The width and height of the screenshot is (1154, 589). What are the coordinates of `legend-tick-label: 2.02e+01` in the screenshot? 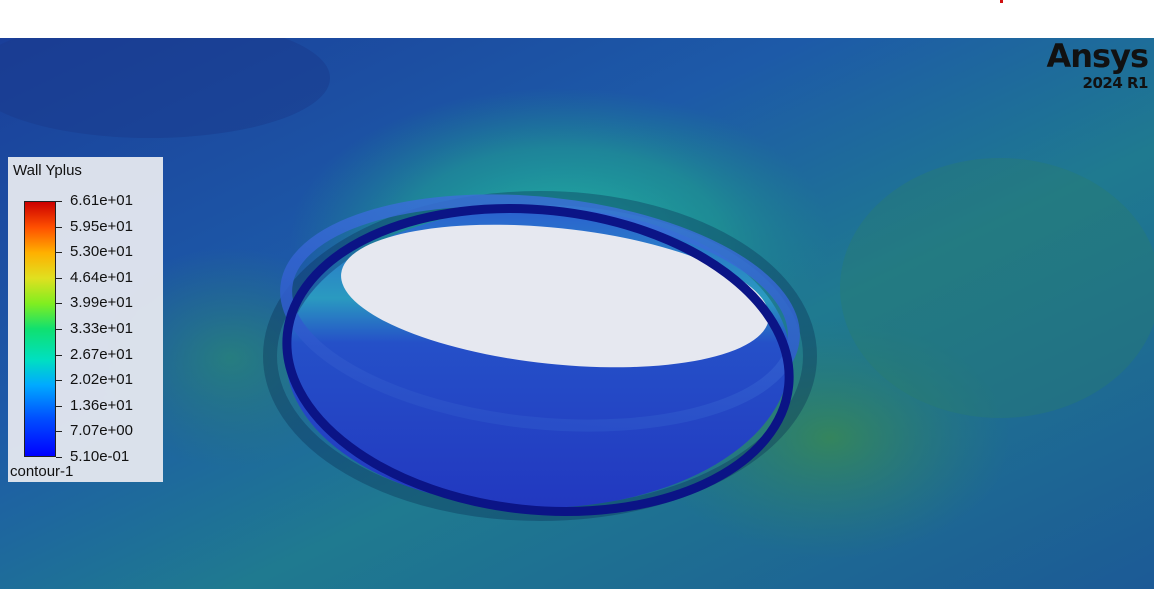 It's located at (101, 380).